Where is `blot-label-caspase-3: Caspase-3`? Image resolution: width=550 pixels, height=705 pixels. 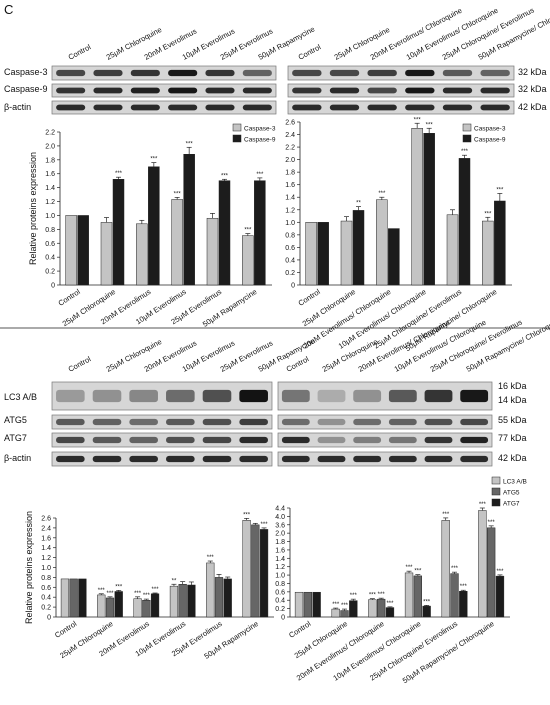 blot-label-caspase-3: Caspase-3 is located at coordinates (26, 72).